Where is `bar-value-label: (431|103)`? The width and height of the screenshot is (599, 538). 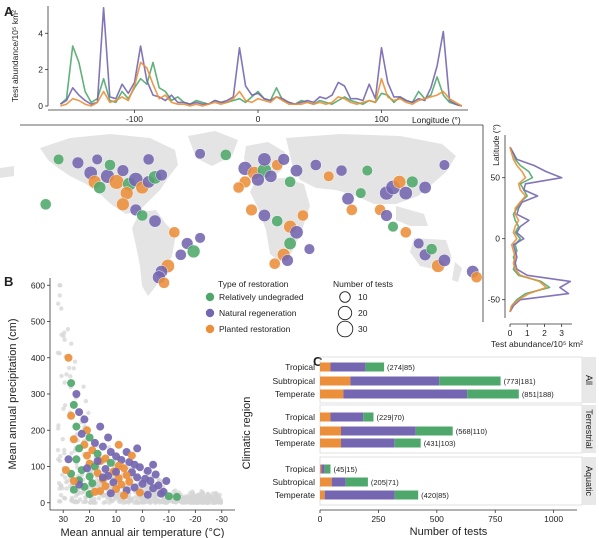 bar-value-label: (431|103) is located at coordinates (440, 443).